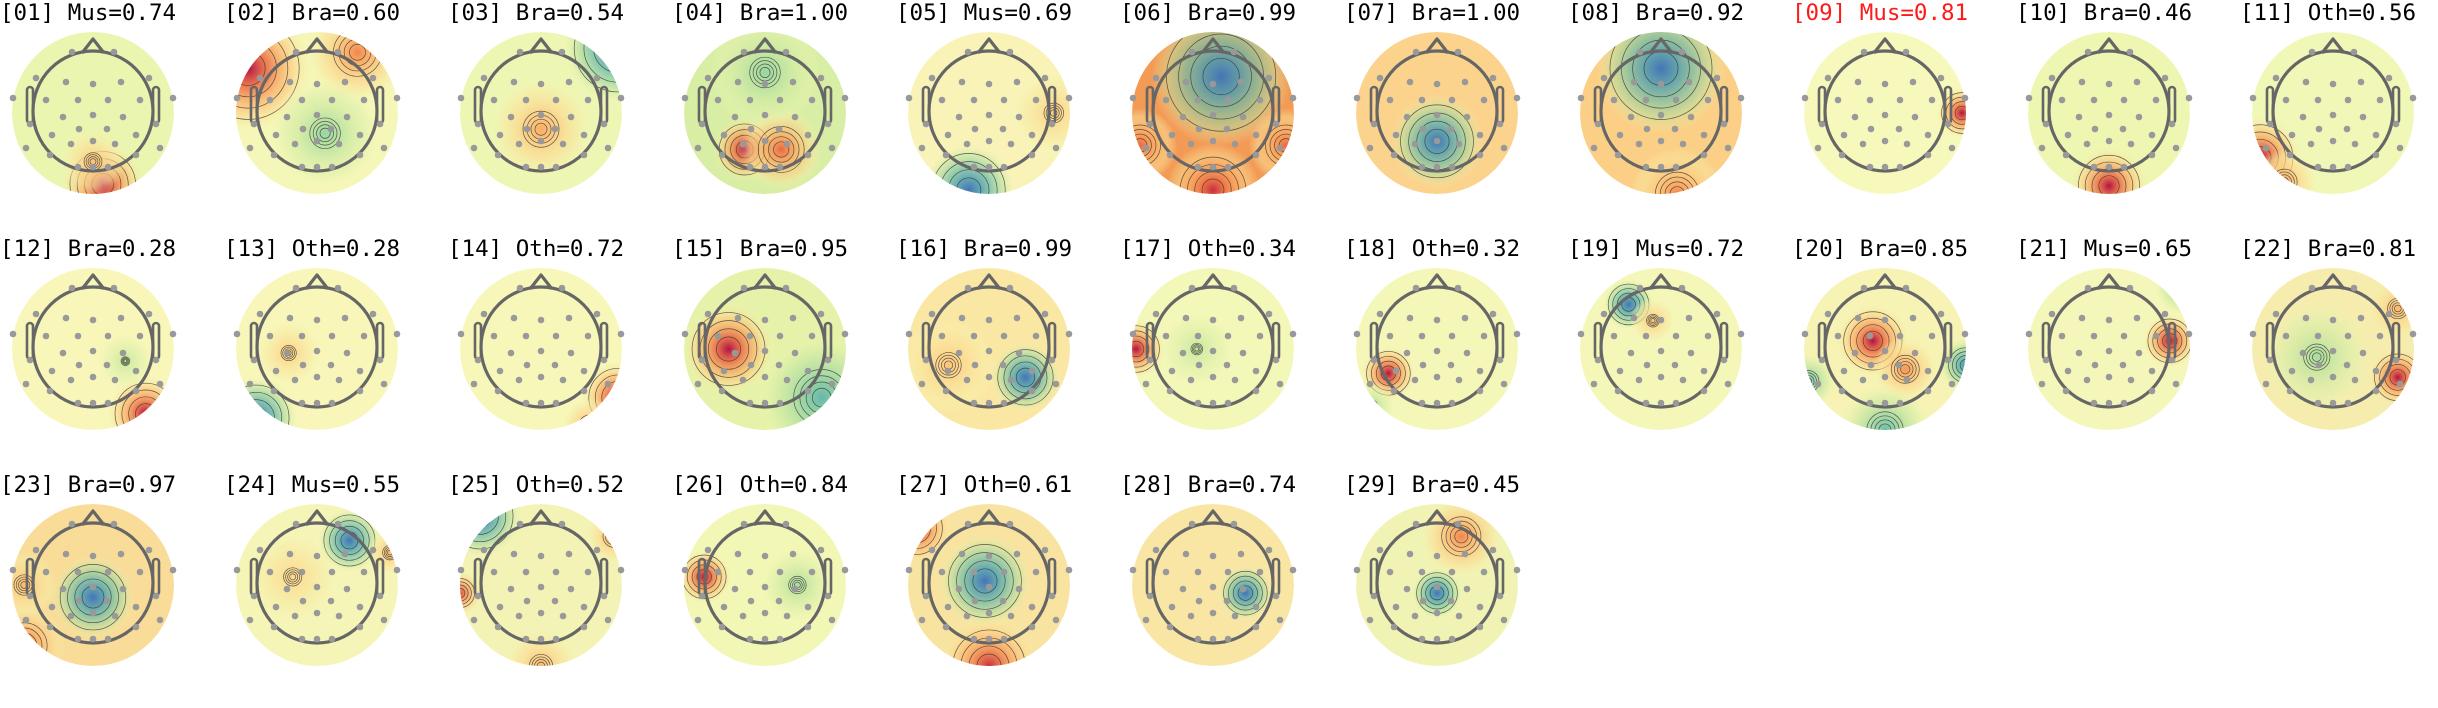  I want to click on component-title: [05] Mus=0.69, so click(984, 13).